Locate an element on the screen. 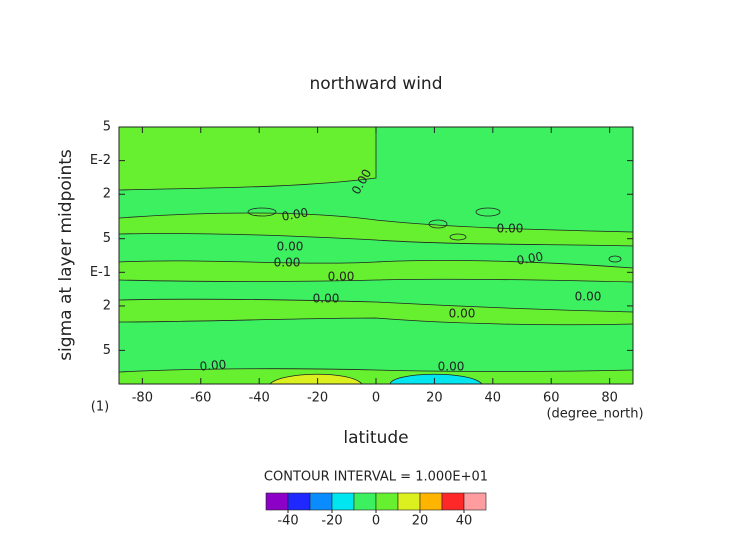  colorbar-tick-label: 20 is located at coordinates (420, 521).